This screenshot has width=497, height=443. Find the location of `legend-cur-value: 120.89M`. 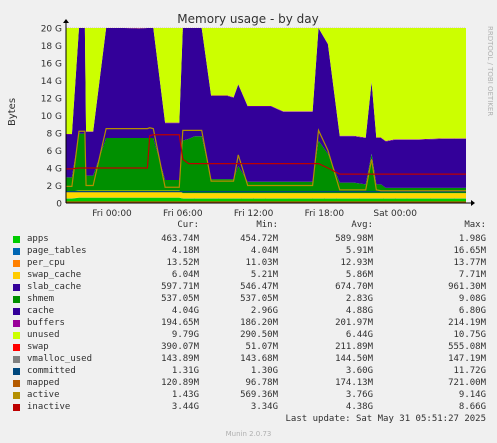

legend-cur-value: 120.89M is located at coordinates (180, 383).